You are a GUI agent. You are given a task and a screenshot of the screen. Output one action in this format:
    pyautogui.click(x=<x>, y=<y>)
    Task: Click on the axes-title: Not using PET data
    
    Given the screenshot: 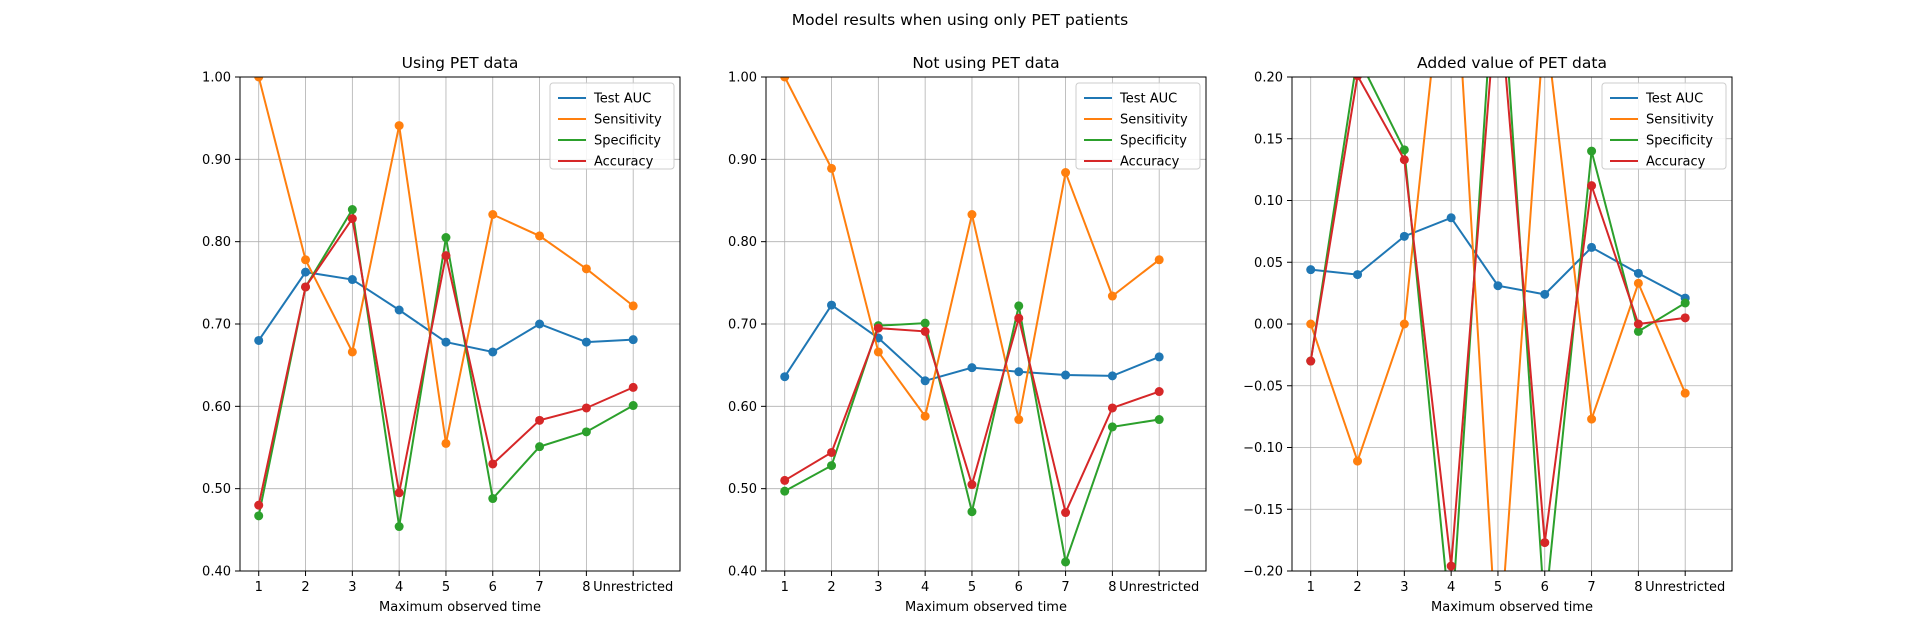 What is the action you would take?
    pyautogui.click(x=985, y=63)
    